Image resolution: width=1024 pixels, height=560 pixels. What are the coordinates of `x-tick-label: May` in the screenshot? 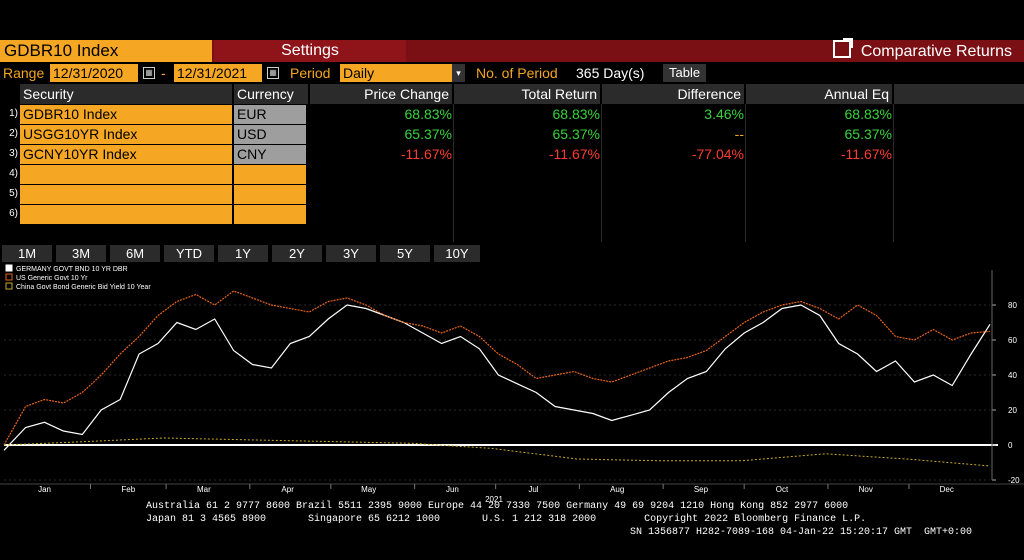 It's located at (368, 489).